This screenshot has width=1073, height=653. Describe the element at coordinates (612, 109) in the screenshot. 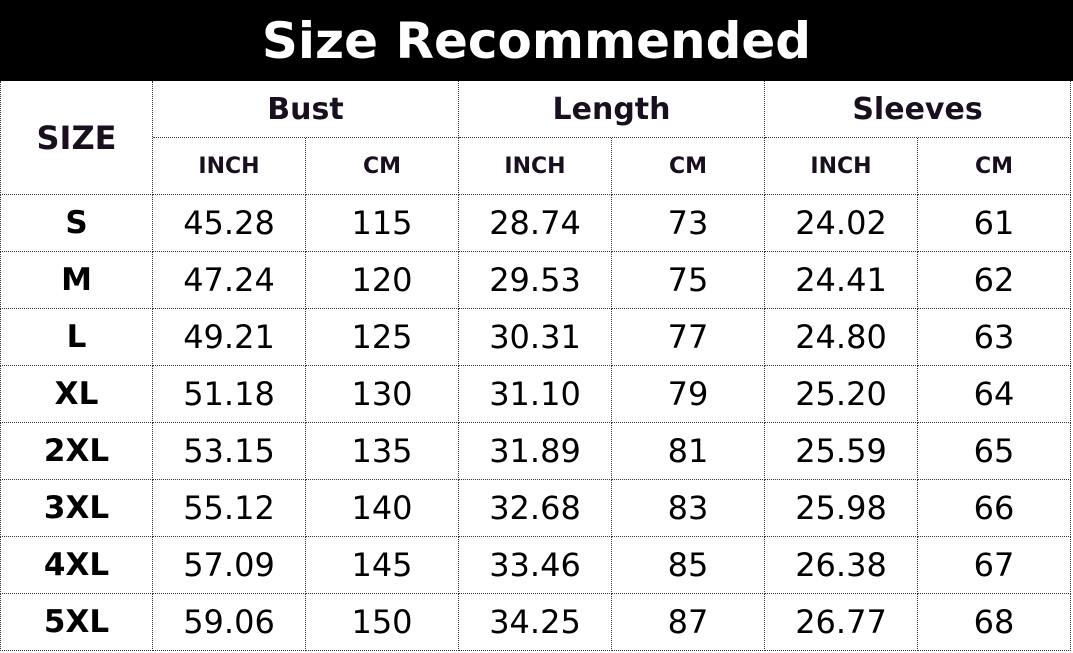

I see `group-header: Length` at that location.